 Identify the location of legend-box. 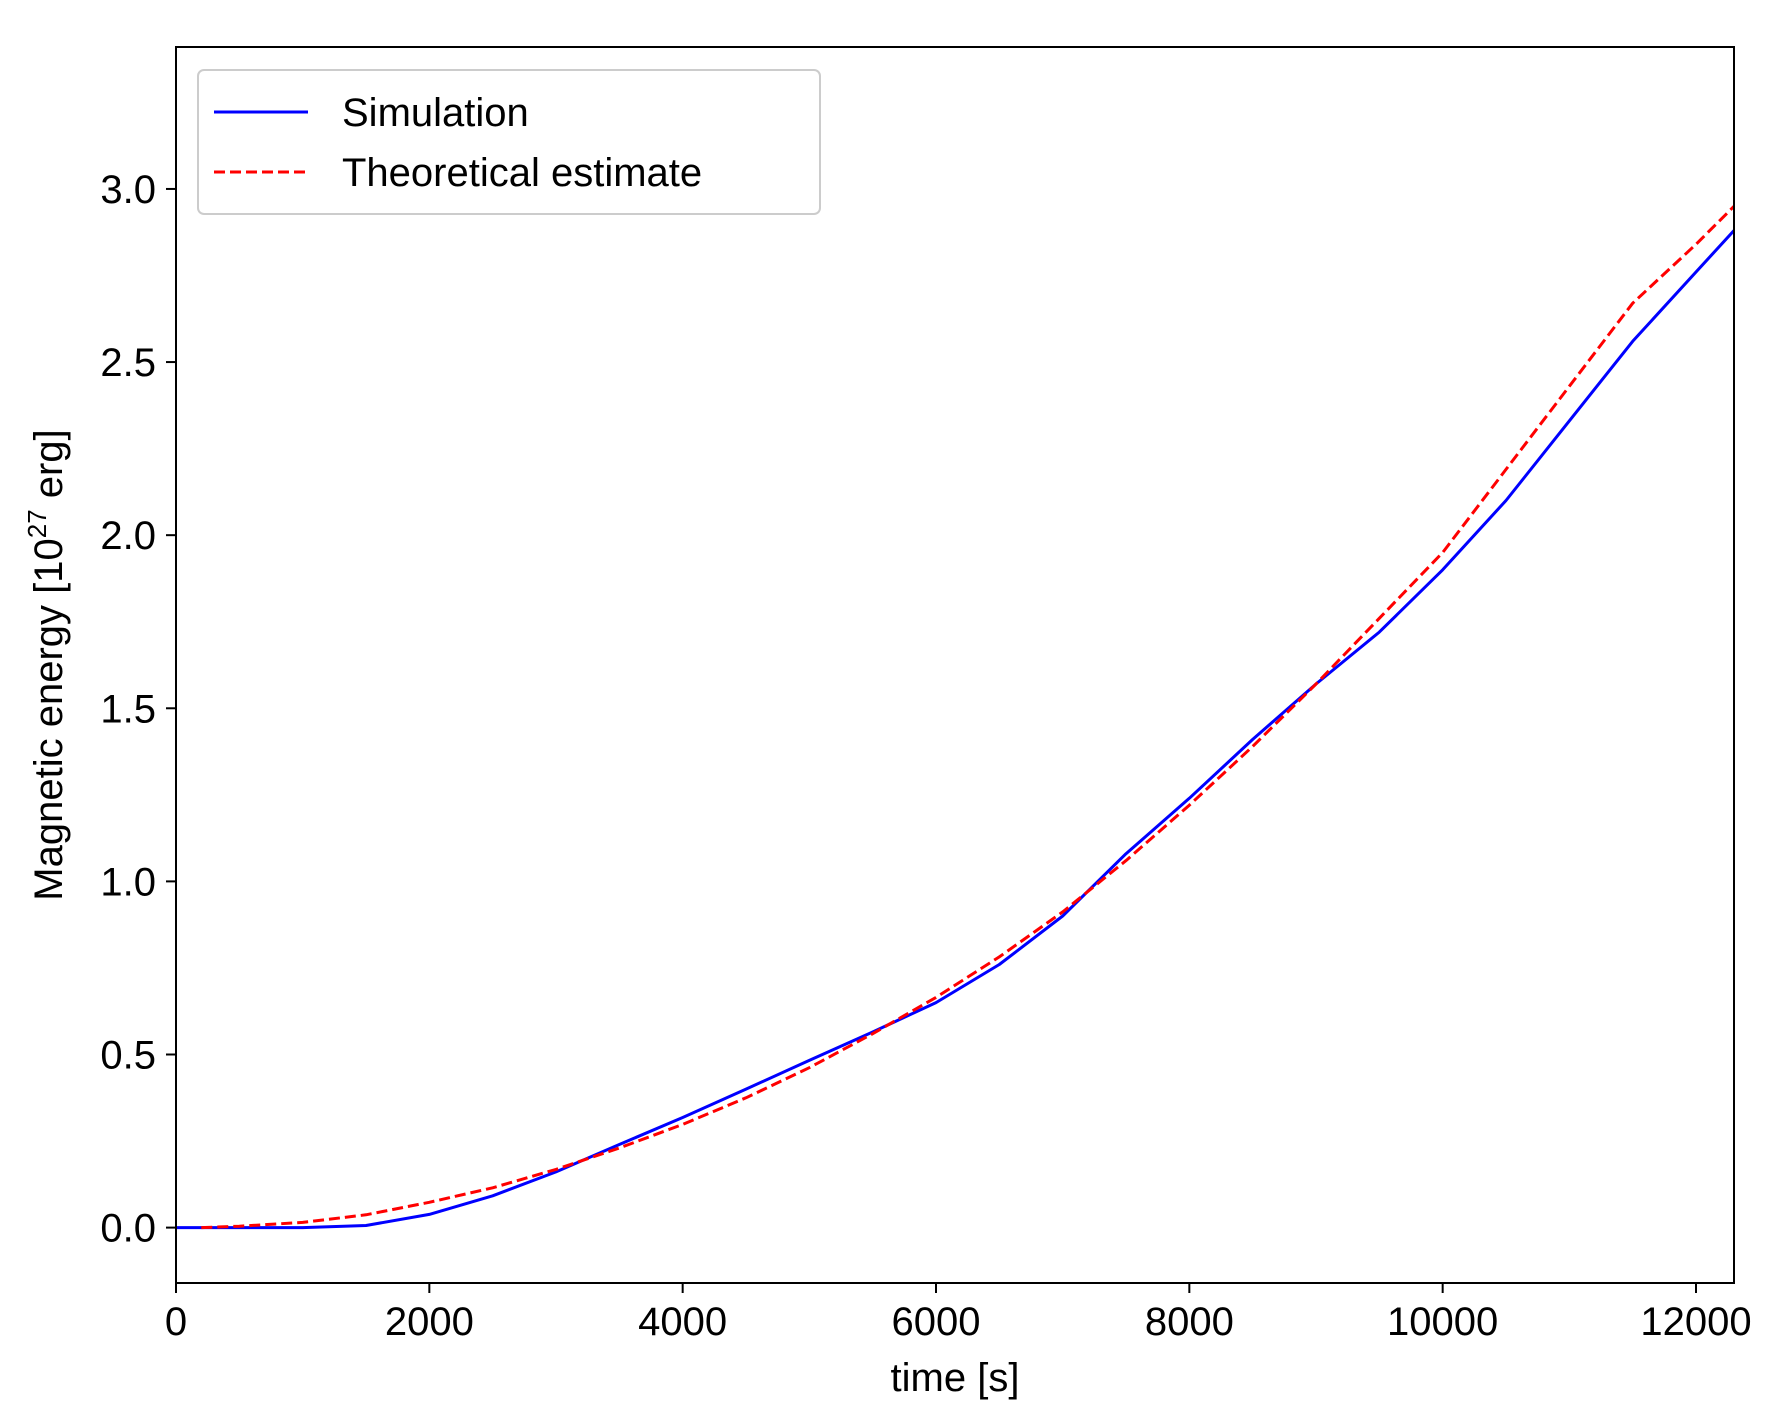
(509, 142).